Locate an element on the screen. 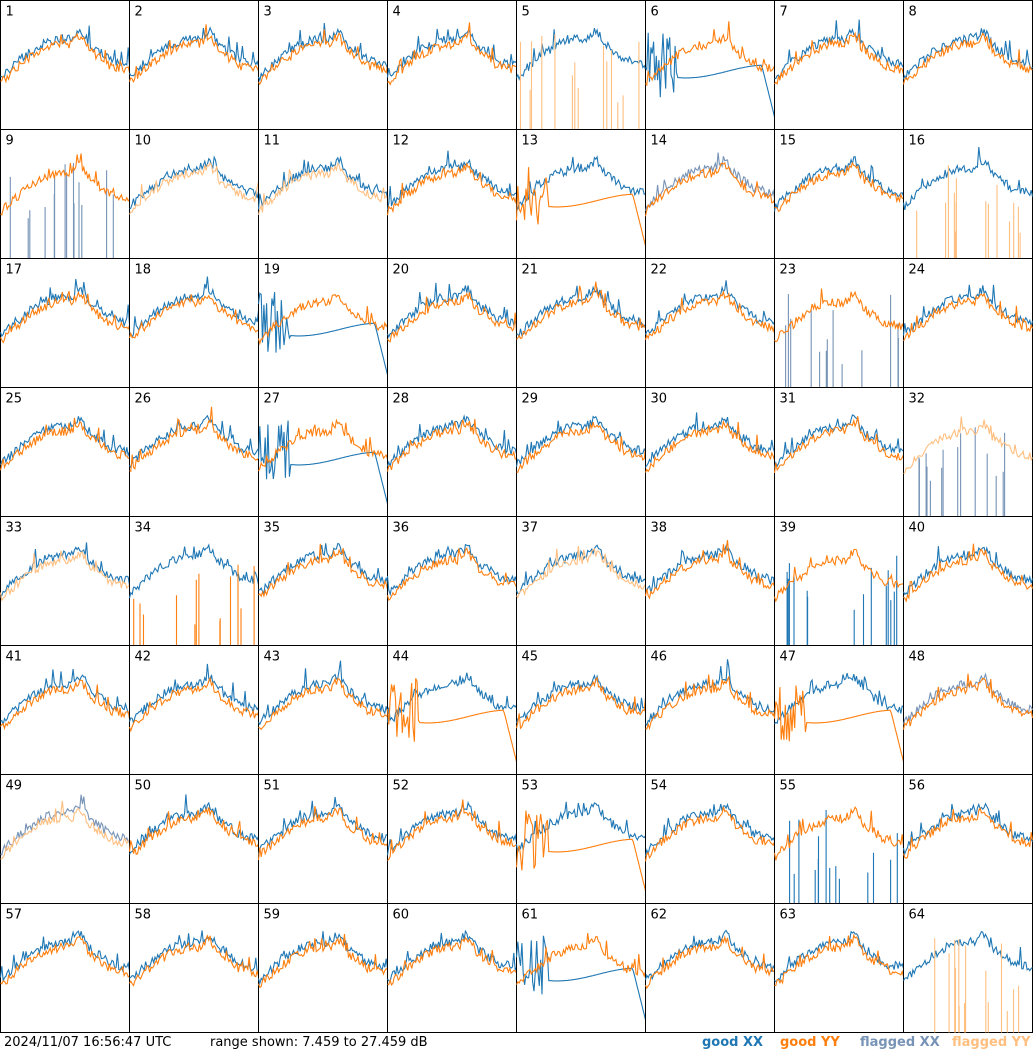  tile-50: 50 is located at coordinates (194, 839).